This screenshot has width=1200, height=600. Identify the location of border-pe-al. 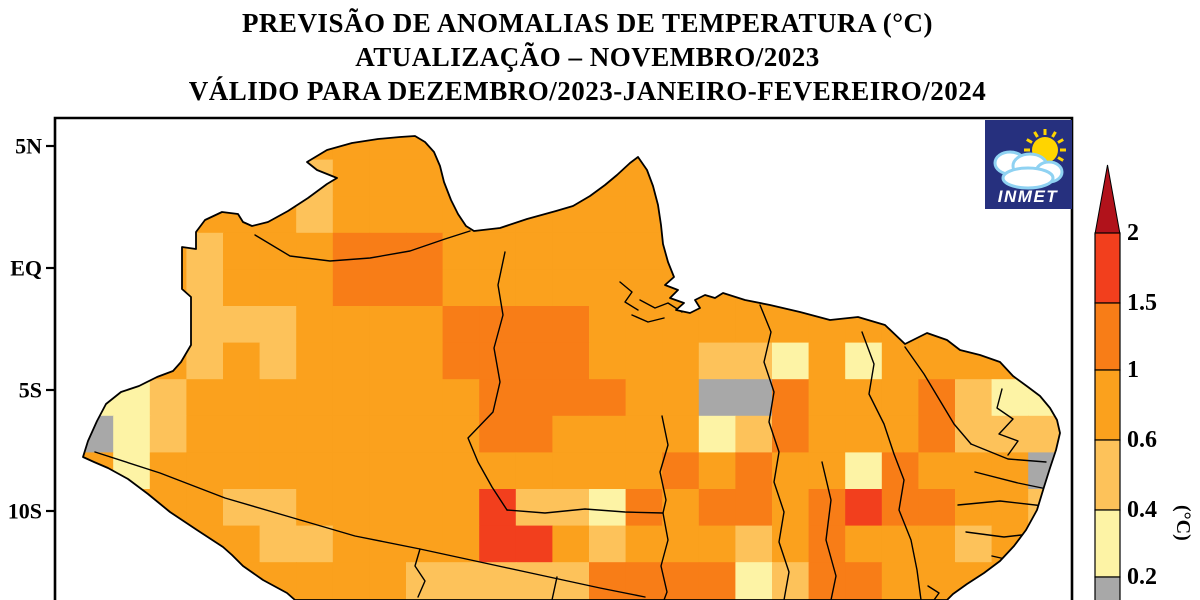
(1011, 480).